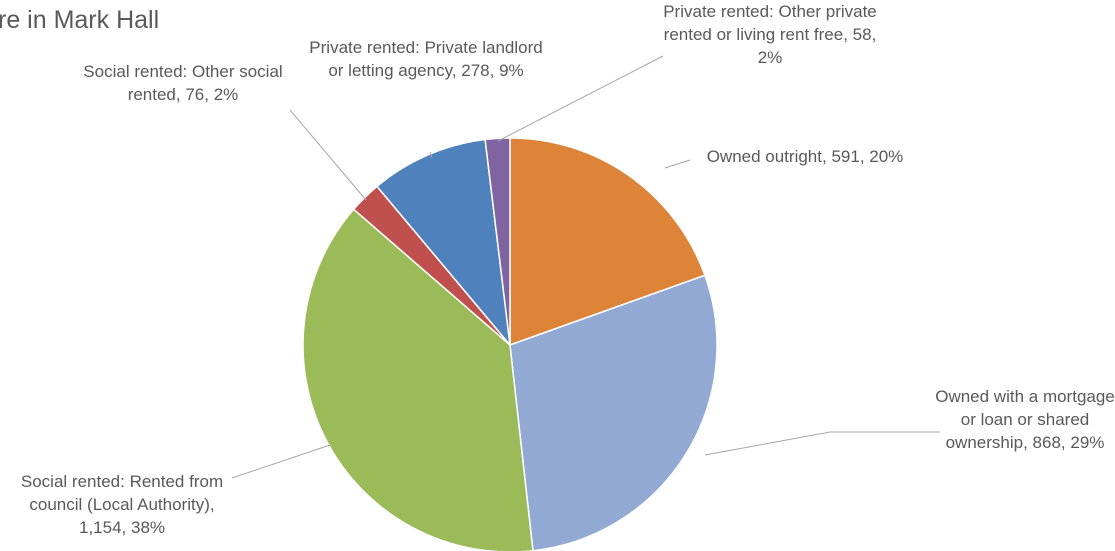 The height and width of the screenshot is (551, 1115). What do you see at coordinates (886, 156) in the screenshot?
I see `label-percent: 20%` at bounding box center [886, 156].